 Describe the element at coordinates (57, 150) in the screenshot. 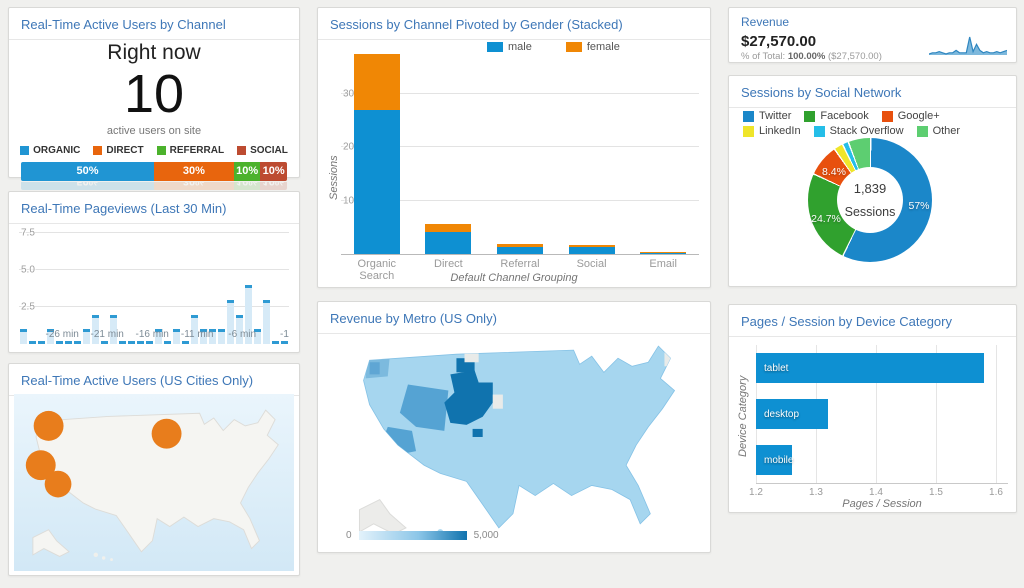

I see `legend-label: ORGANIC` at that location.